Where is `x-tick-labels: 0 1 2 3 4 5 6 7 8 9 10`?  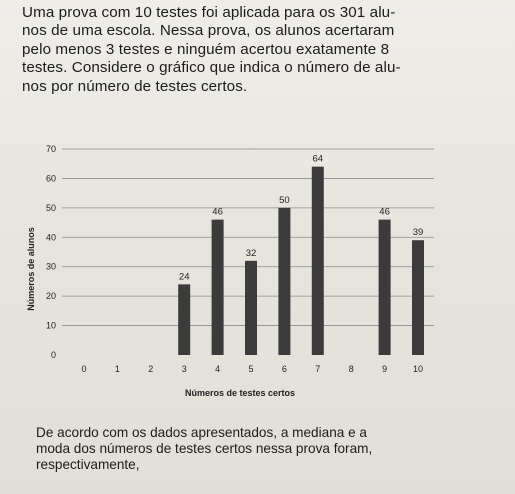 x-tick-labels: 0 1 2 3 4 5 6 7 8 9 10 is located at coordinates (252, 369).